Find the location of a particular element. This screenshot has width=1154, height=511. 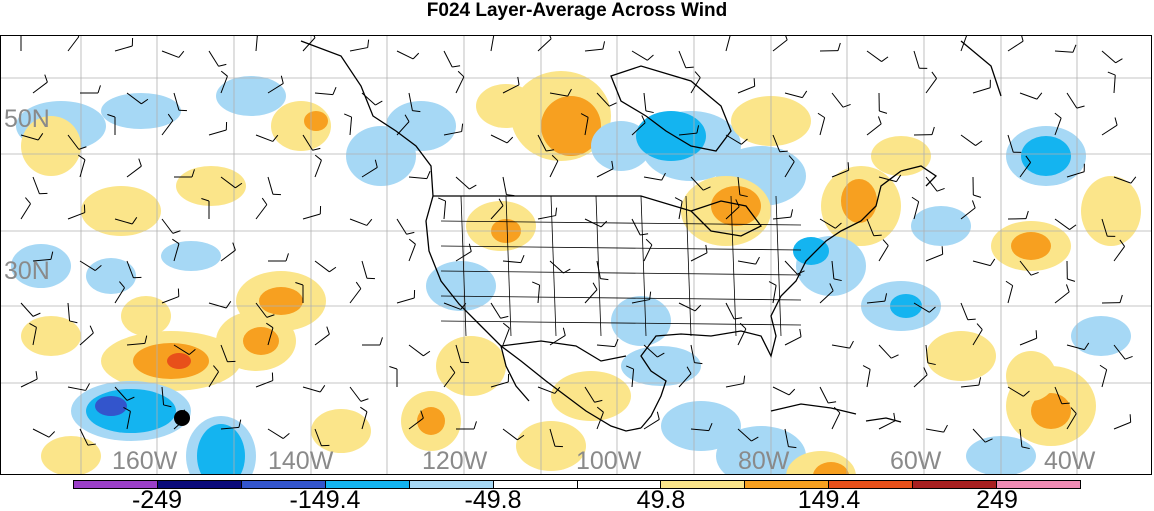

lon-label-100w: 100W is located at coordinates (609, 461).